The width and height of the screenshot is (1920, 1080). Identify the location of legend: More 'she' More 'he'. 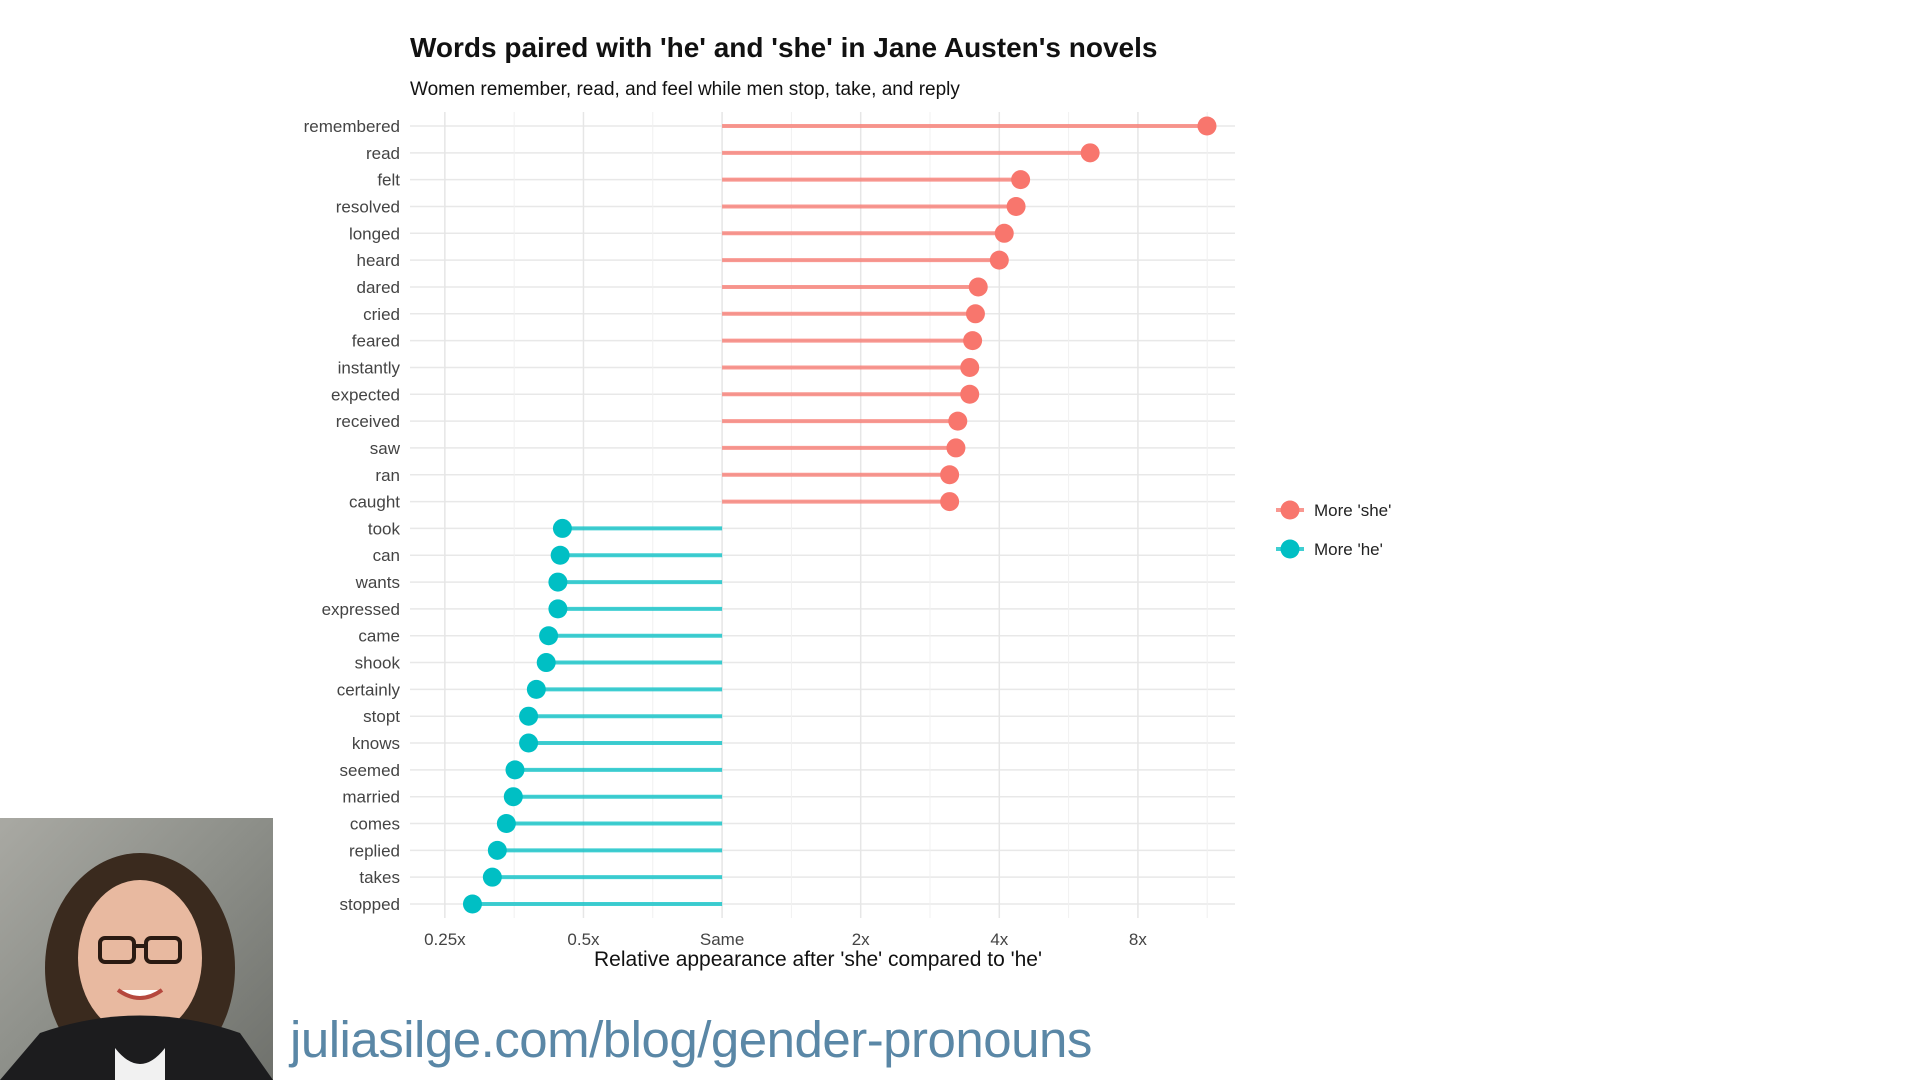
(1333, 529).